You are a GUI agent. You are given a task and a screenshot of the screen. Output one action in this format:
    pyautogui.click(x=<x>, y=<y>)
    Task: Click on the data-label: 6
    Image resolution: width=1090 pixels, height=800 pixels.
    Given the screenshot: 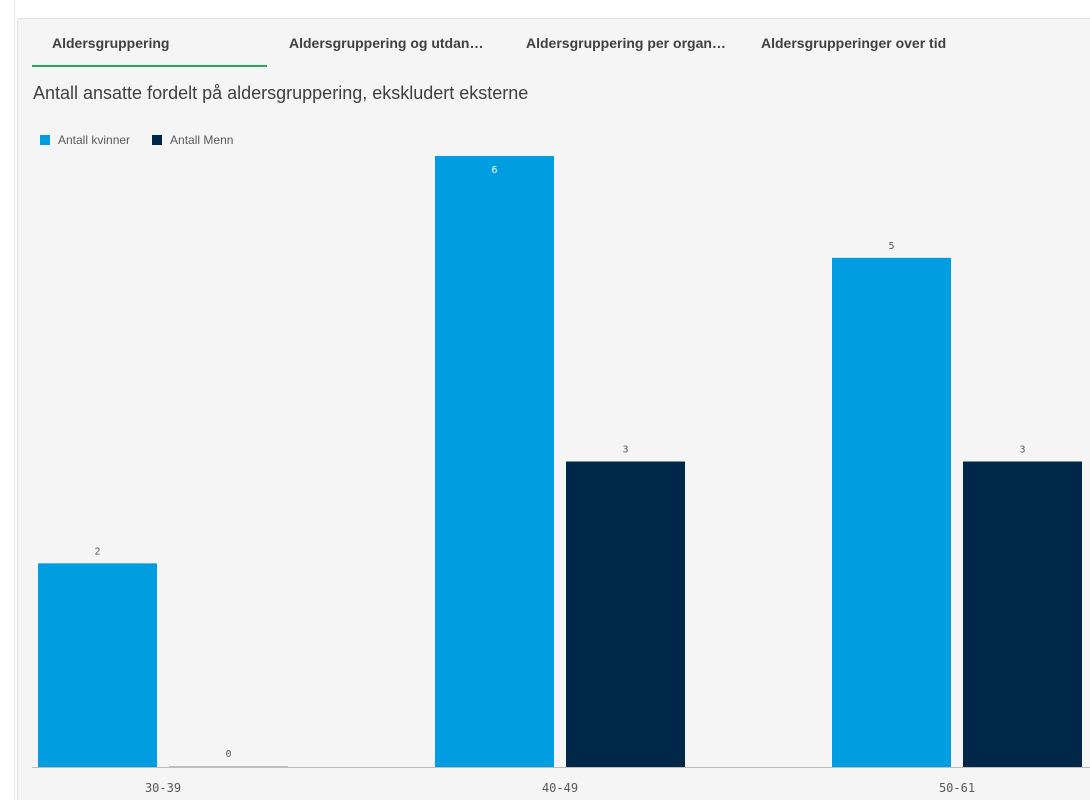 What is the action you would take?
    pyautogui.click(x=494, y=170)
    